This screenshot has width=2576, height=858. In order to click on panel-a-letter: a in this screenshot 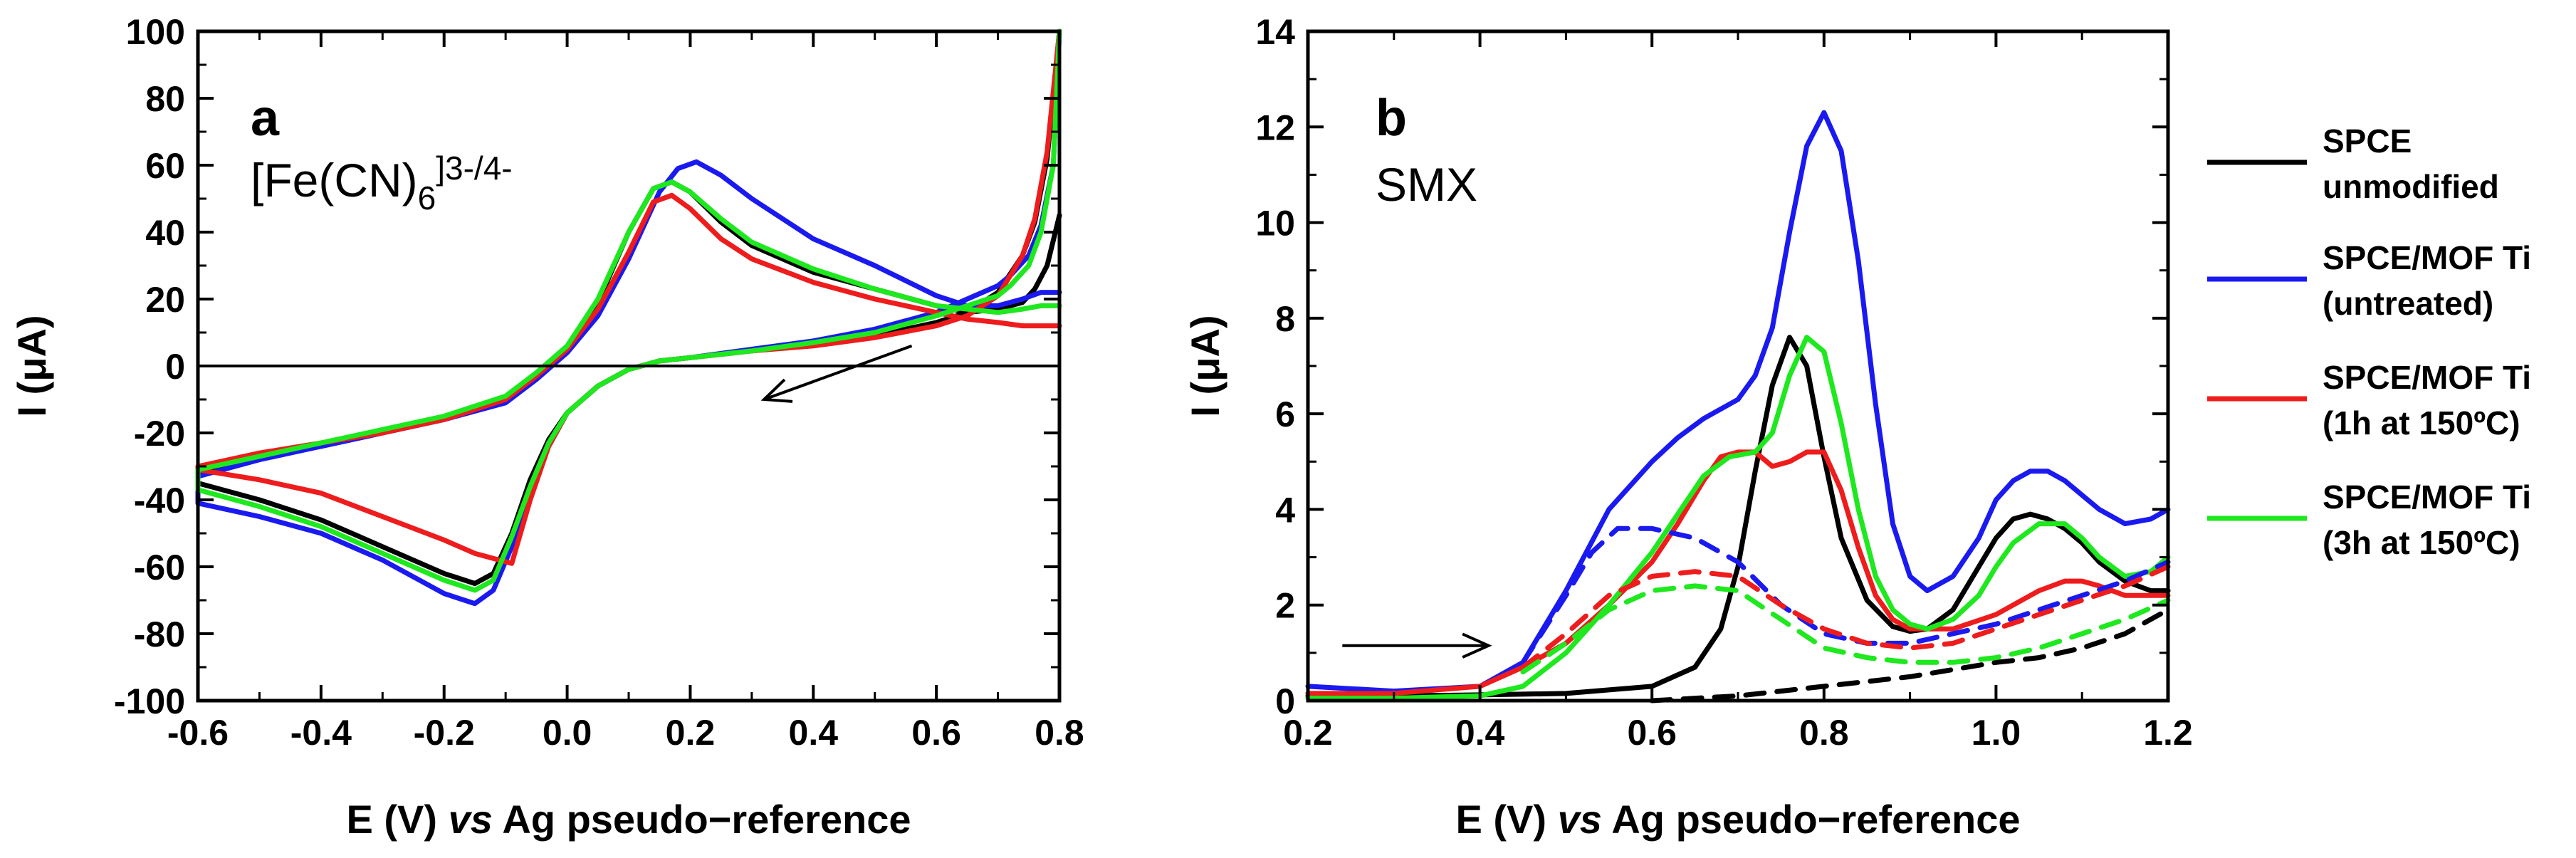, I will do `click(265, 118)`.